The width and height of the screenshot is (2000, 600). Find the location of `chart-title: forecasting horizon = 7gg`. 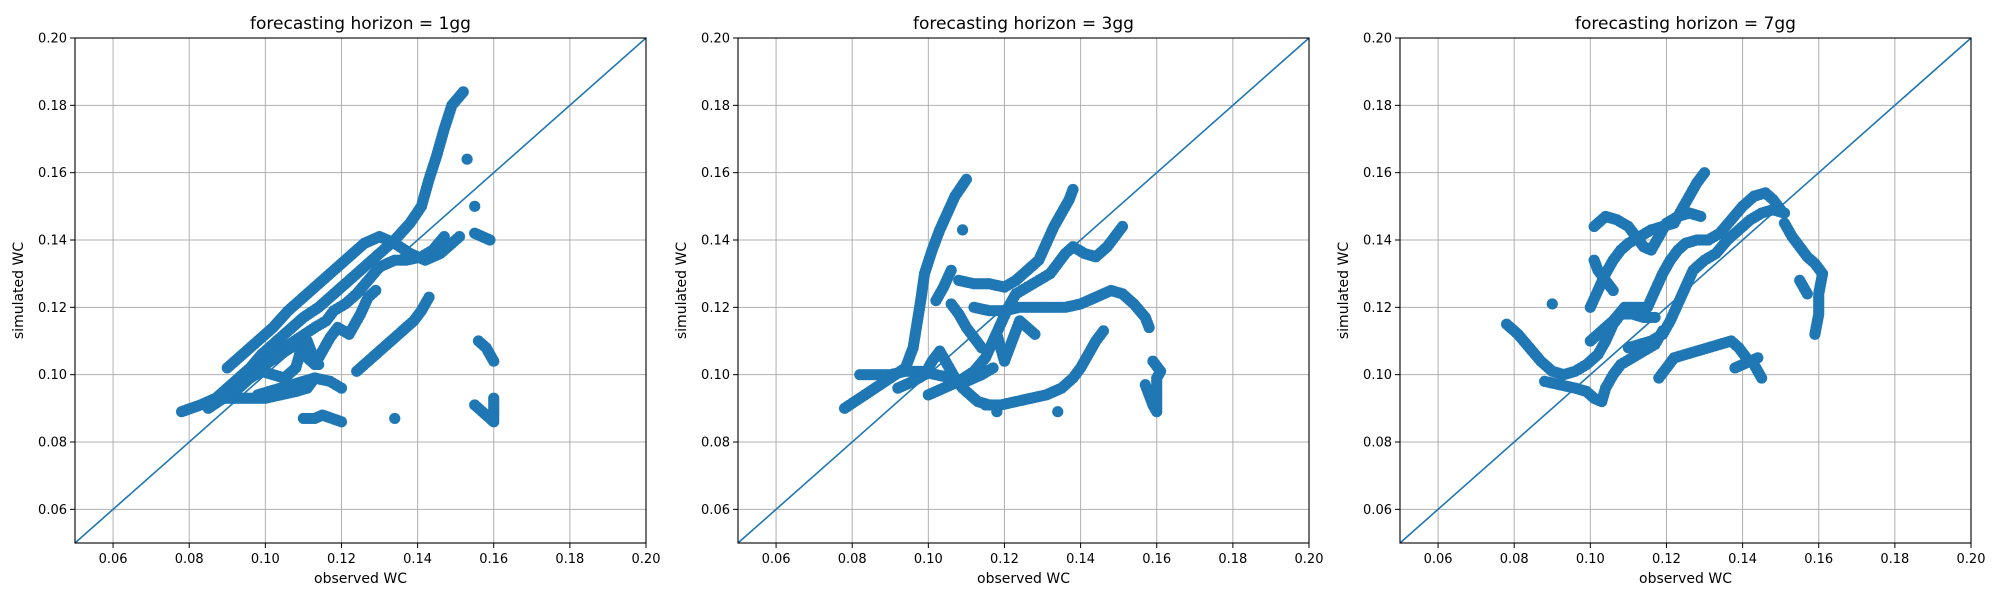

chart-title: forecasting horizon = 7gg is located at coordinates (1685, 24).